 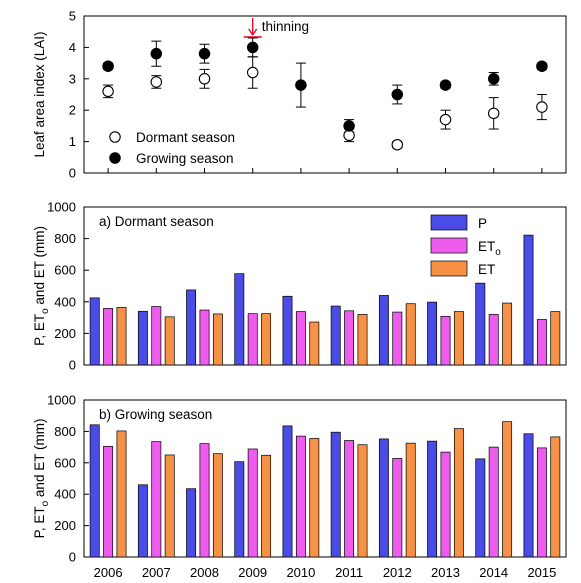 I want to click on legend-label-text: P, so click(x=482, y=223).